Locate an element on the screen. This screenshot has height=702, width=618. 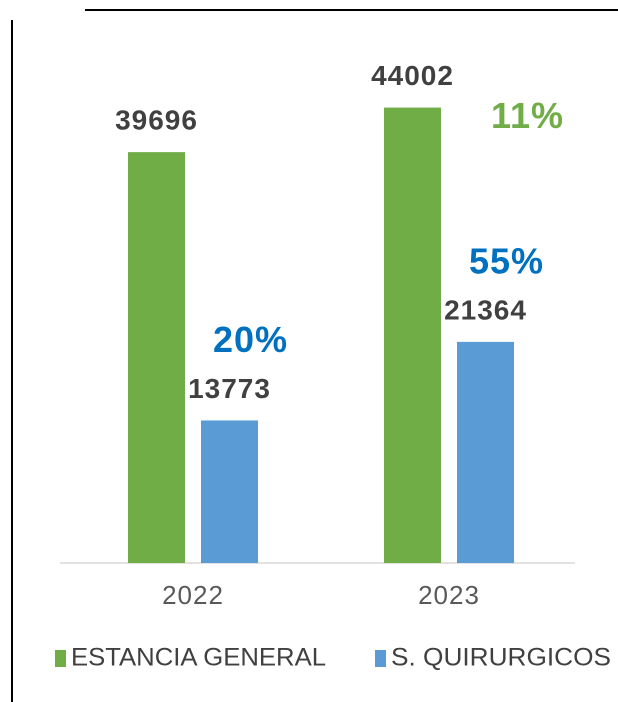
value-label: 13773 is located at coordinates (229, 388).